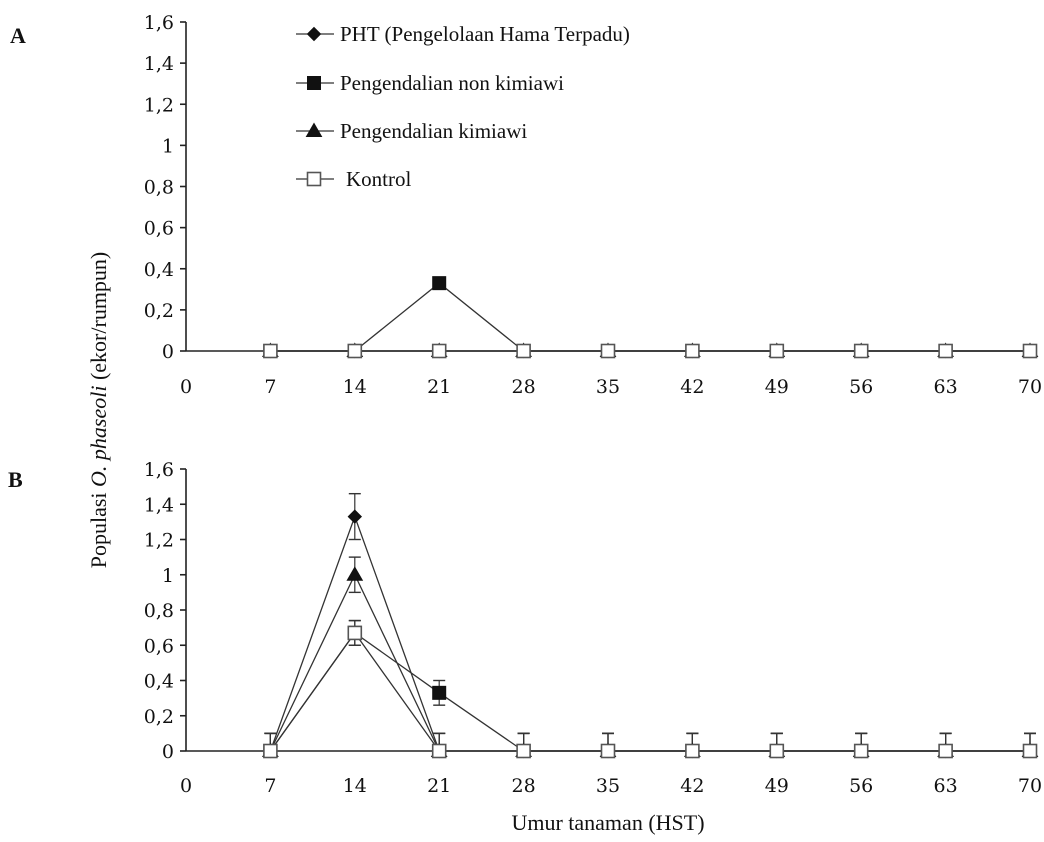 This screenshot has height=842, width=1044. Describe the element at coordinates (433, 131) in the screenshot. I see `legend-label: Pengendalian kimiawi` at that location.